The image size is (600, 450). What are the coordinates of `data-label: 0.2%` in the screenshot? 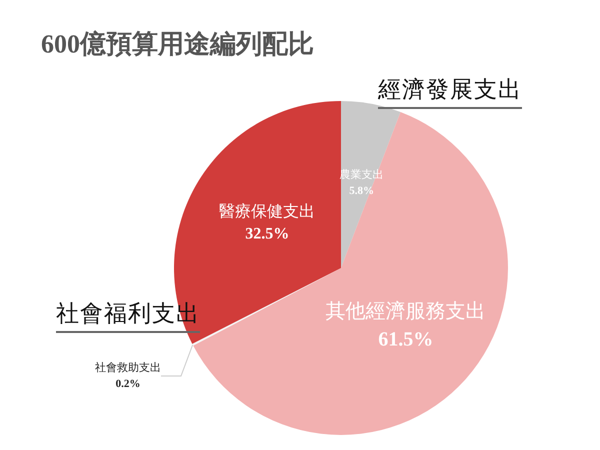 It's located at (128, 384).